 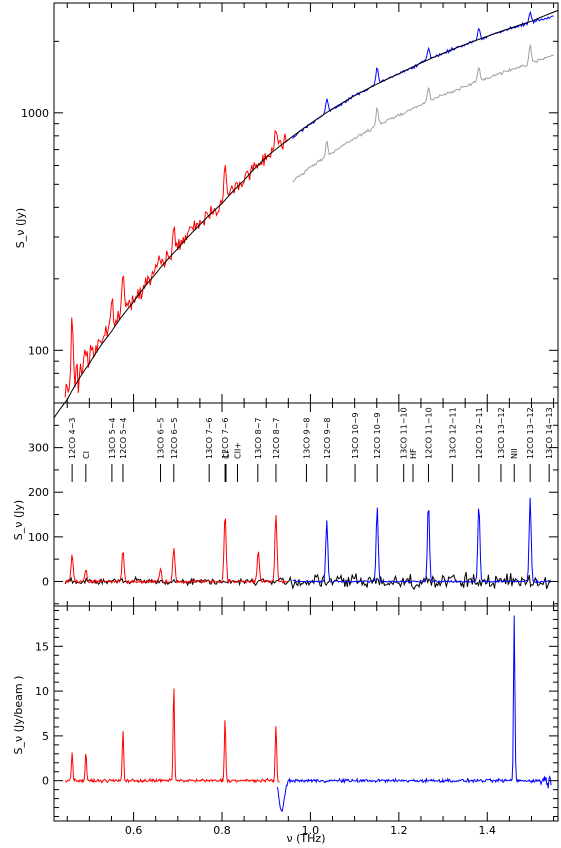 What do you see at coordinates (488, 830) in the screenshot?
I see `xtick-label: 1.4` at bounding box center [488, 830].